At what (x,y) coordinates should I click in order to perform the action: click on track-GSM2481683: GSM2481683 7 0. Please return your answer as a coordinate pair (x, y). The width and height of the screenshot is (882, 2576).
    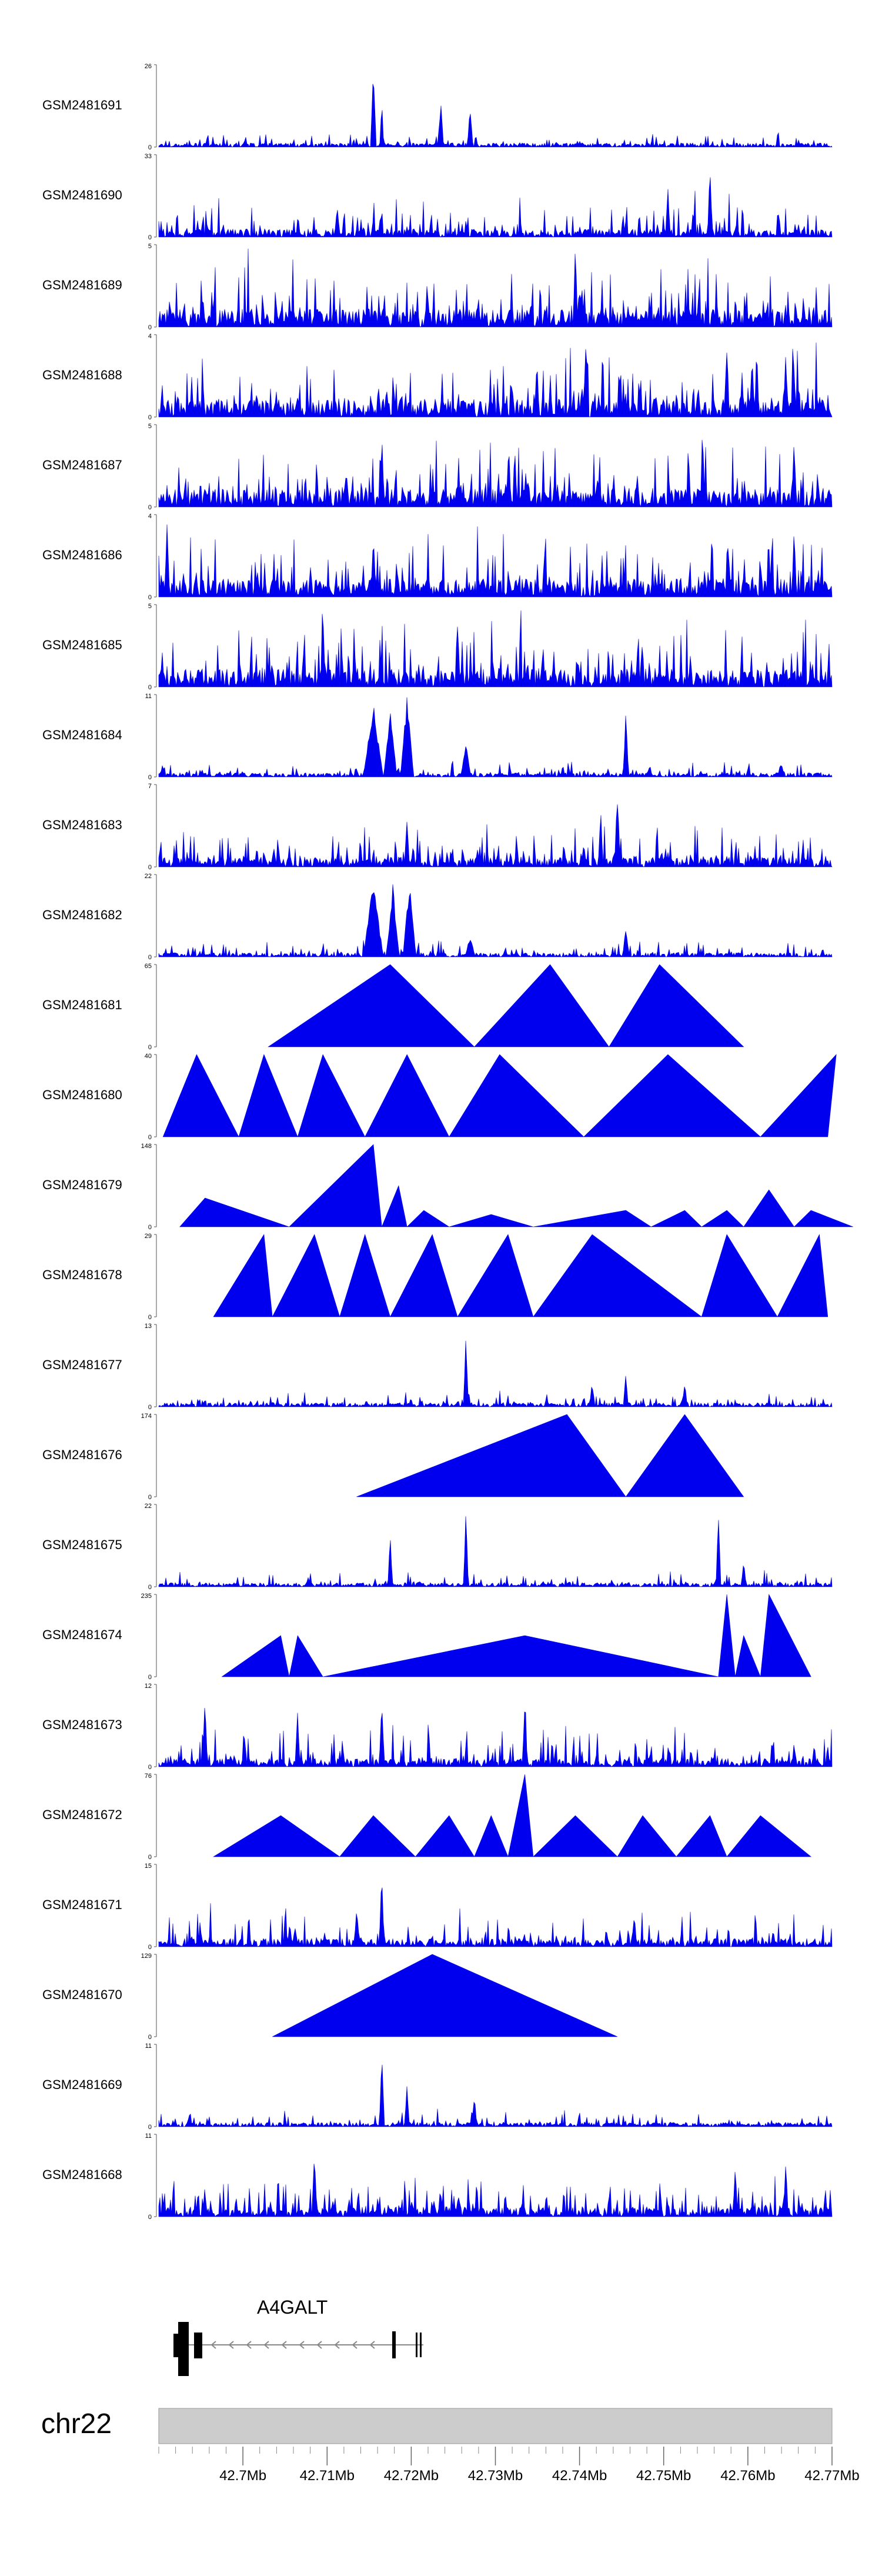
    Looking at the image, I should click on (437, 827).